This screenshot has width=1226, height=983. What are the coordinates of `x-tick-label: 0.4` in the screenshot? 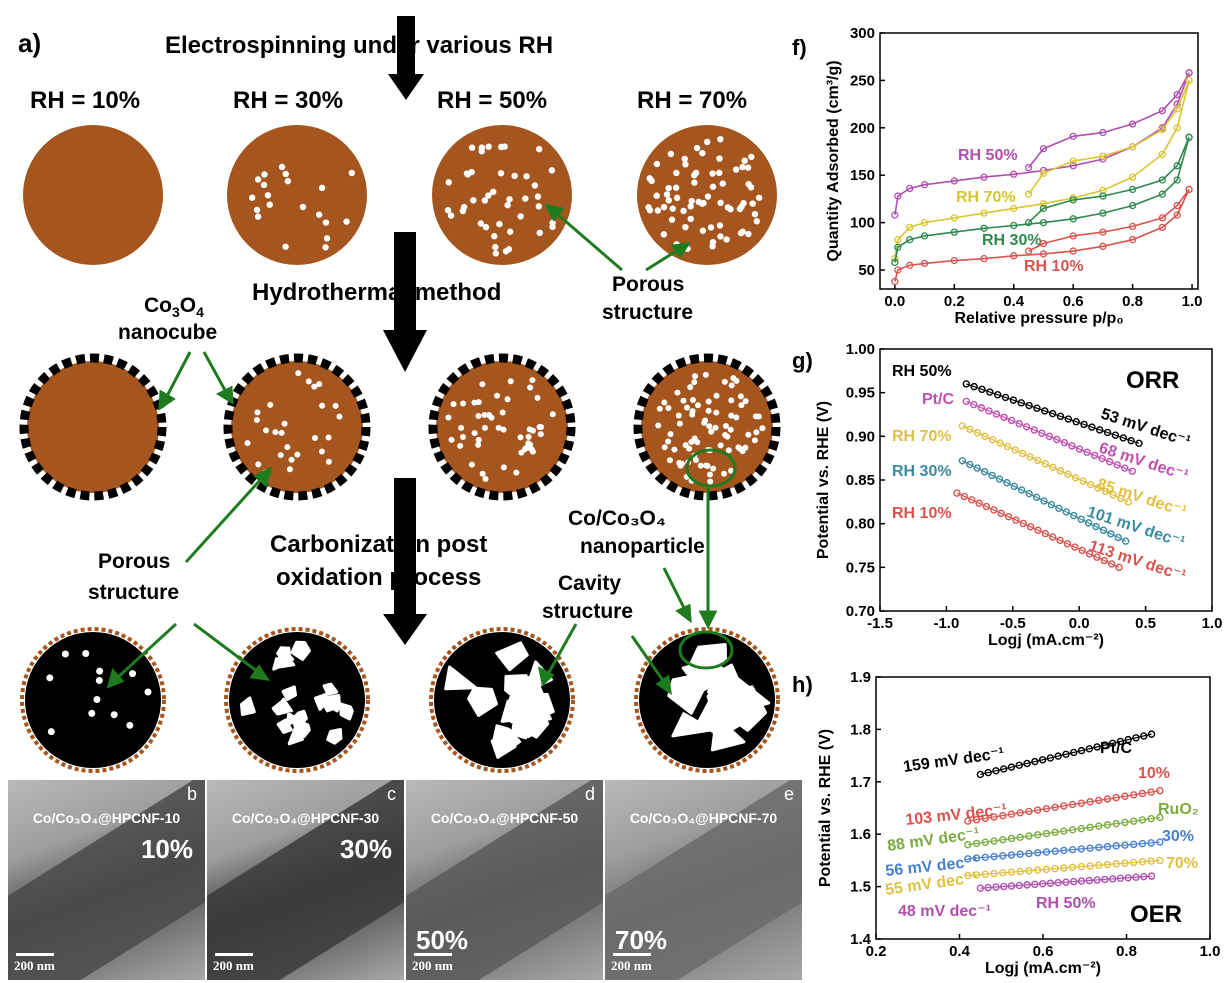 It's located at (1014, 301).